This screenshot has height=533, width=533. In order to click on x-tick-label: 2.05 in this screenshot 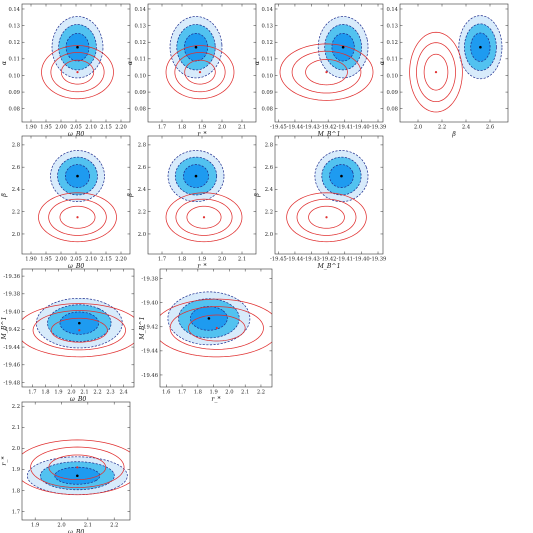, I will do `click(76, 128)`.